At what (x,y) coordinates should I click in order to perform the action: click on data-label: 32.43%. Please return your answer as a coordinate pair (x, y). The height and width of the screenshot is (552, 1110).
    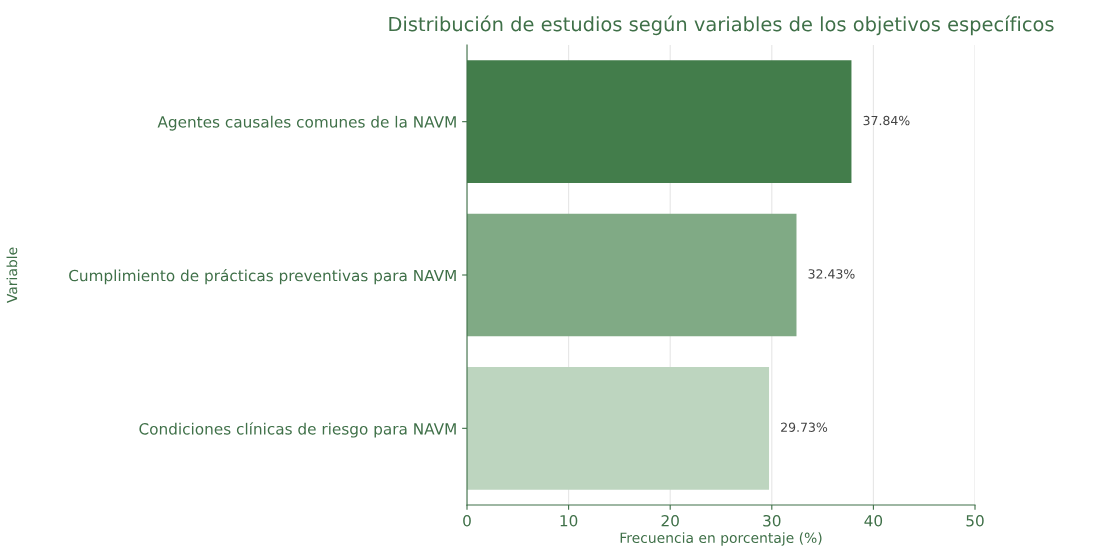
    Looking at the image, I should click on (831, 274).